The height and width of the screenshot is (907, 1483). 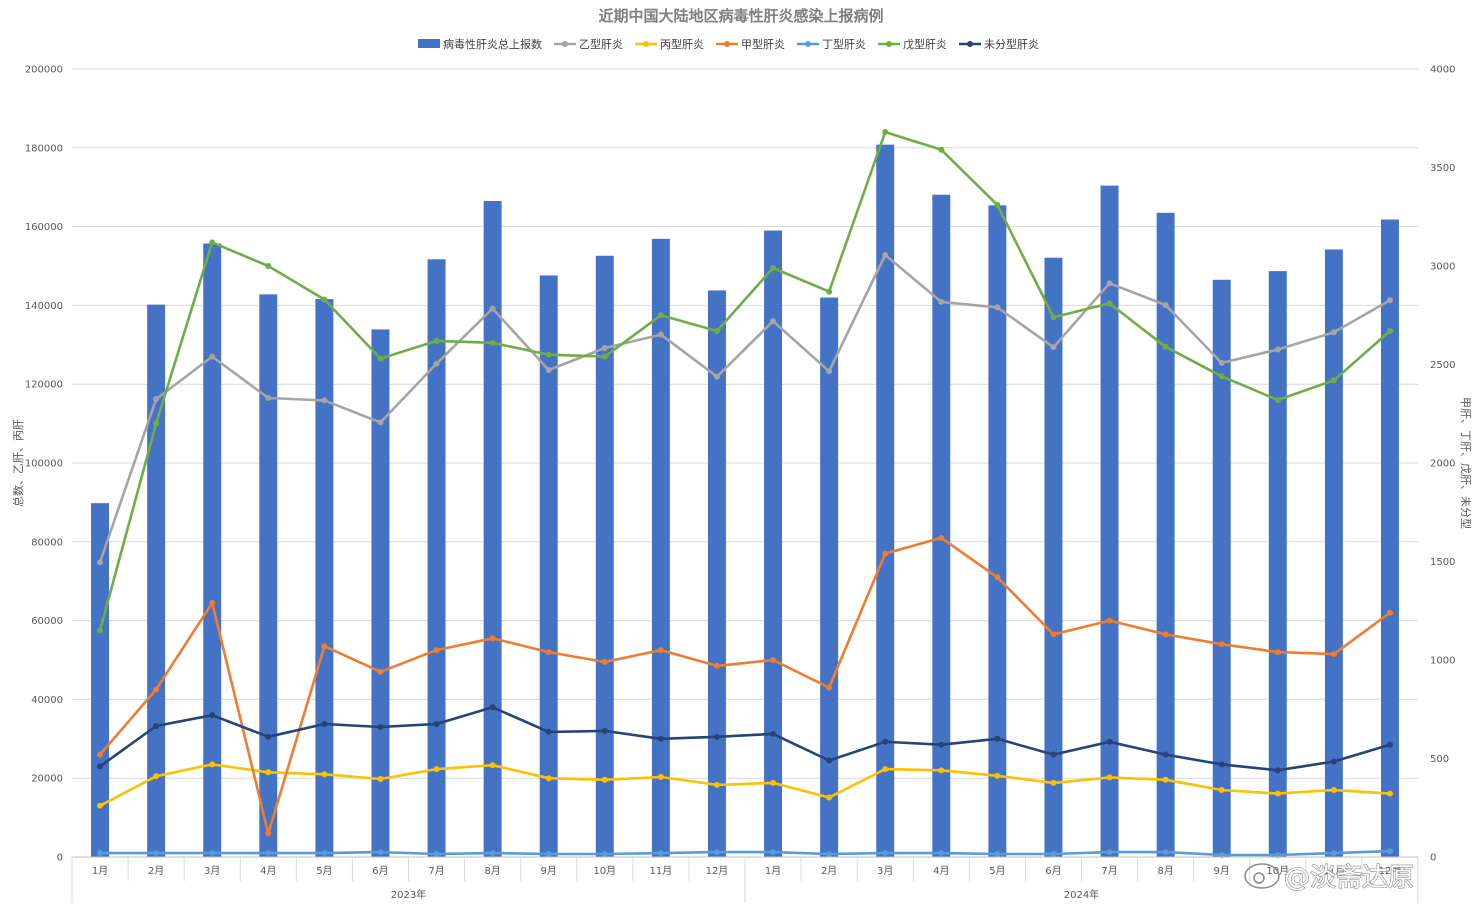 What do you see at coordinates (44, 306) in the screenshot?
I see `y-tick-left: 140000` at bounding box center [44, 306].